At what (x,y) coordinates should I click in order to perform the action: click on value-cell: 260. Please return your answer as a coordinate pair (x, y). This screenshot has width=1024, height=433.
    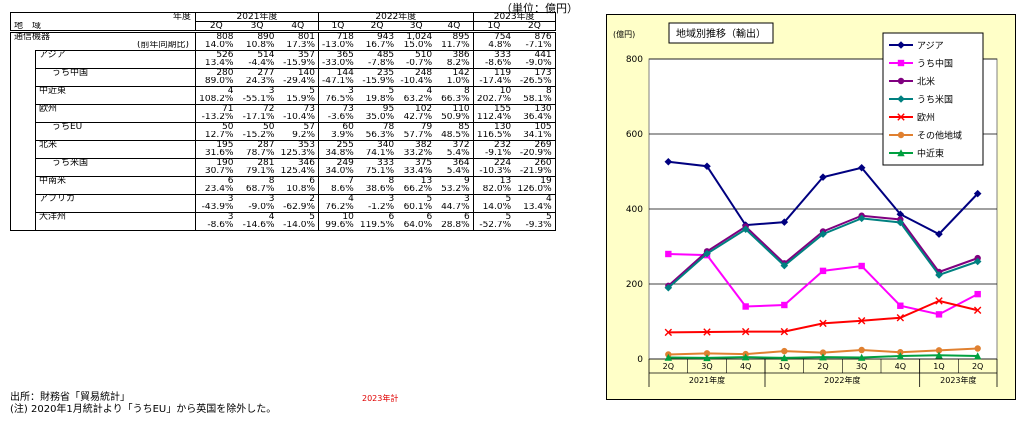
    Looking at the image, I should click on (535, 162).